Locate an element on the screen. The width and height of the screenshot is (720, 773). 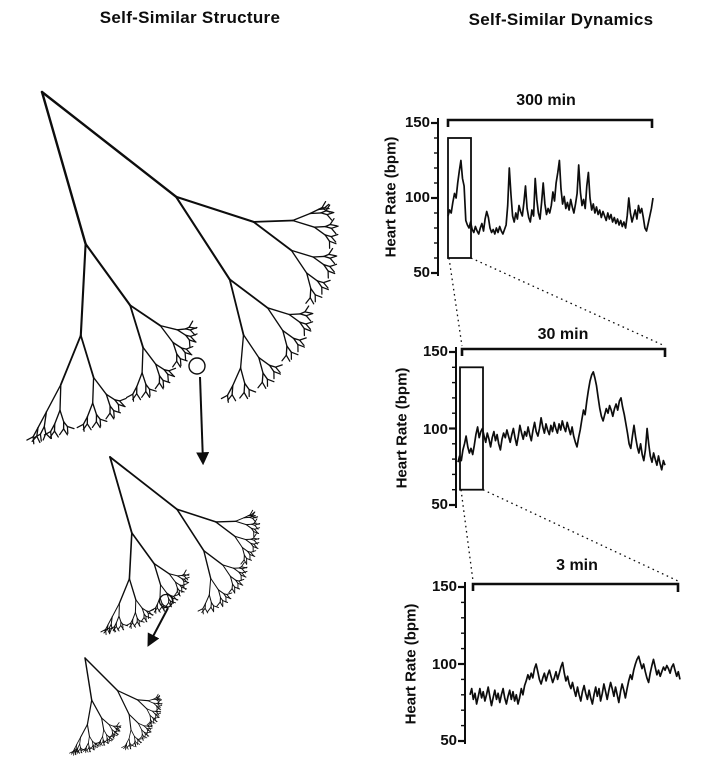
zoom-box-300min is located at coordinates (459, 198).